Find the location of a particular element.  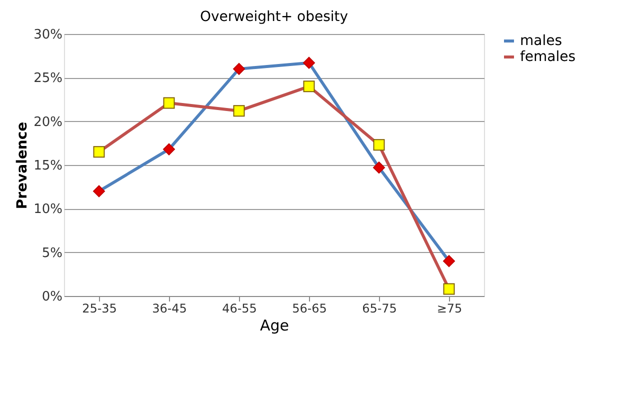

legend-label: females is located at coordinates (548, 57).